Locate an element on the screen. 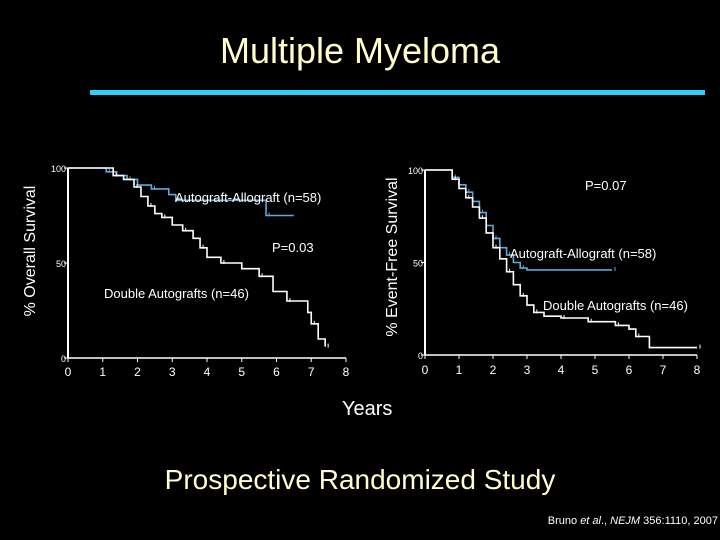 This screenshot has width=720, height=540. overall-survival-ylabel: % Overall Survival is located at coordinates (30, 251).